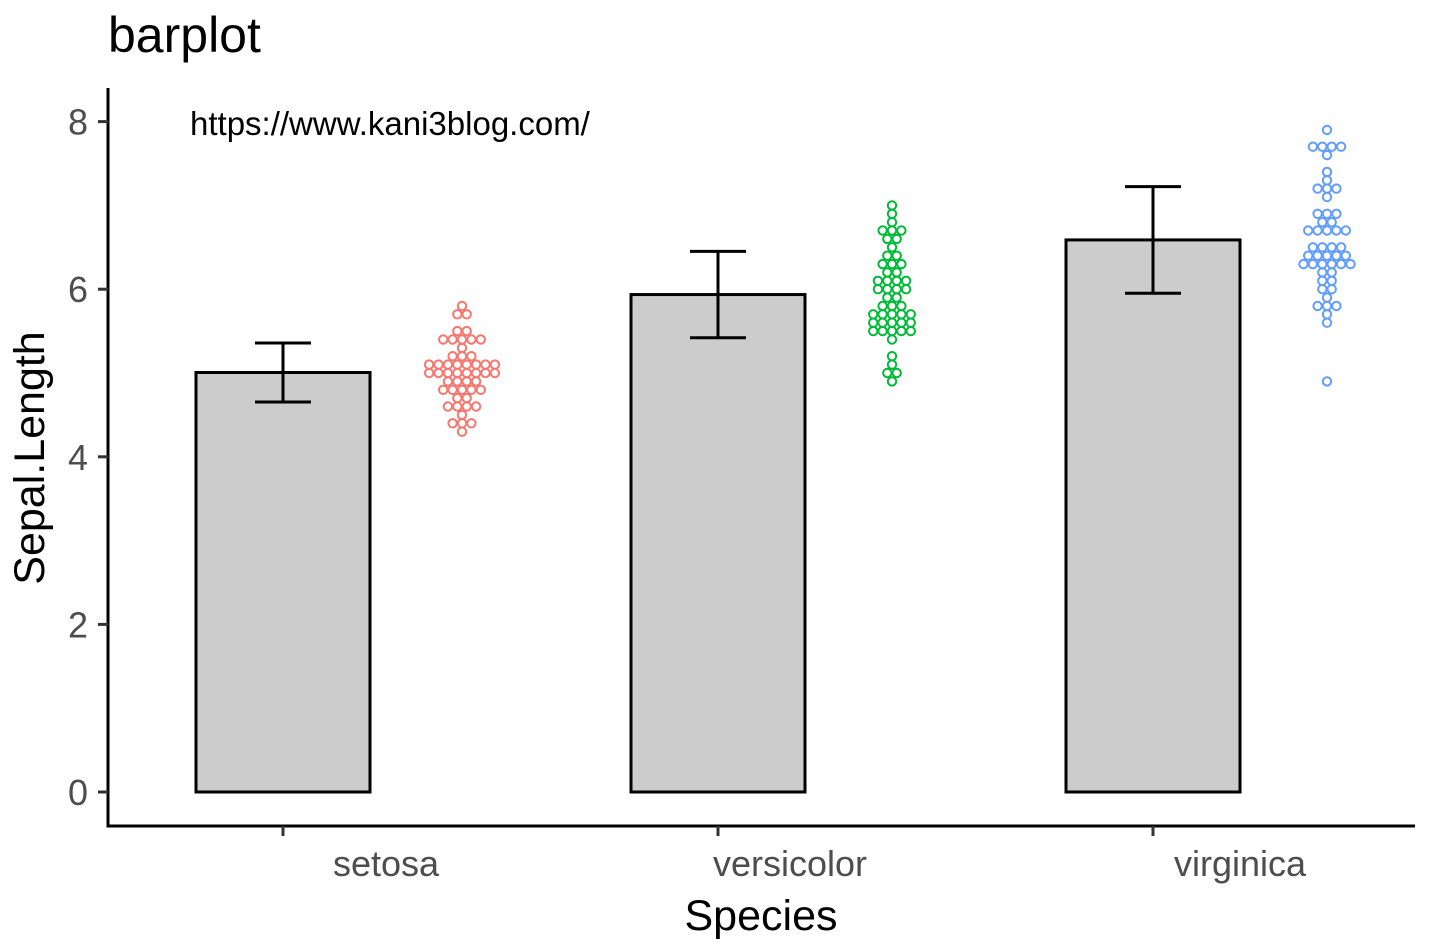 The width and height of the screenshot is (1432, 950). I want to click on watermark-url: https://www.kani3blog.com/, so click(390, 123).